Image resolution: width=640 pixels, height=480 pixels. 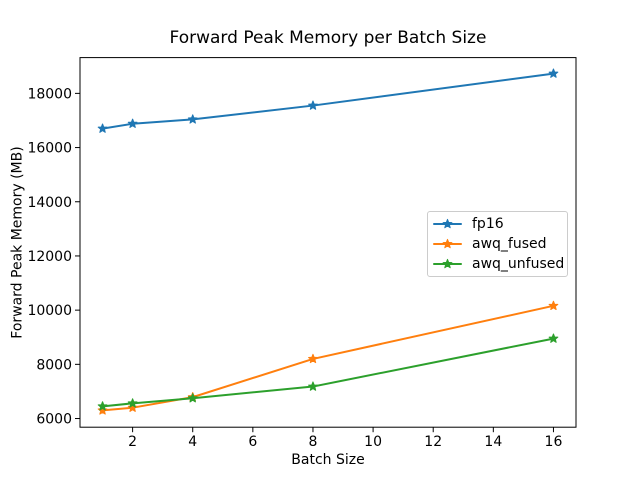 I want to click on fp16-line-sample-icon, so click(x=447, y=223).